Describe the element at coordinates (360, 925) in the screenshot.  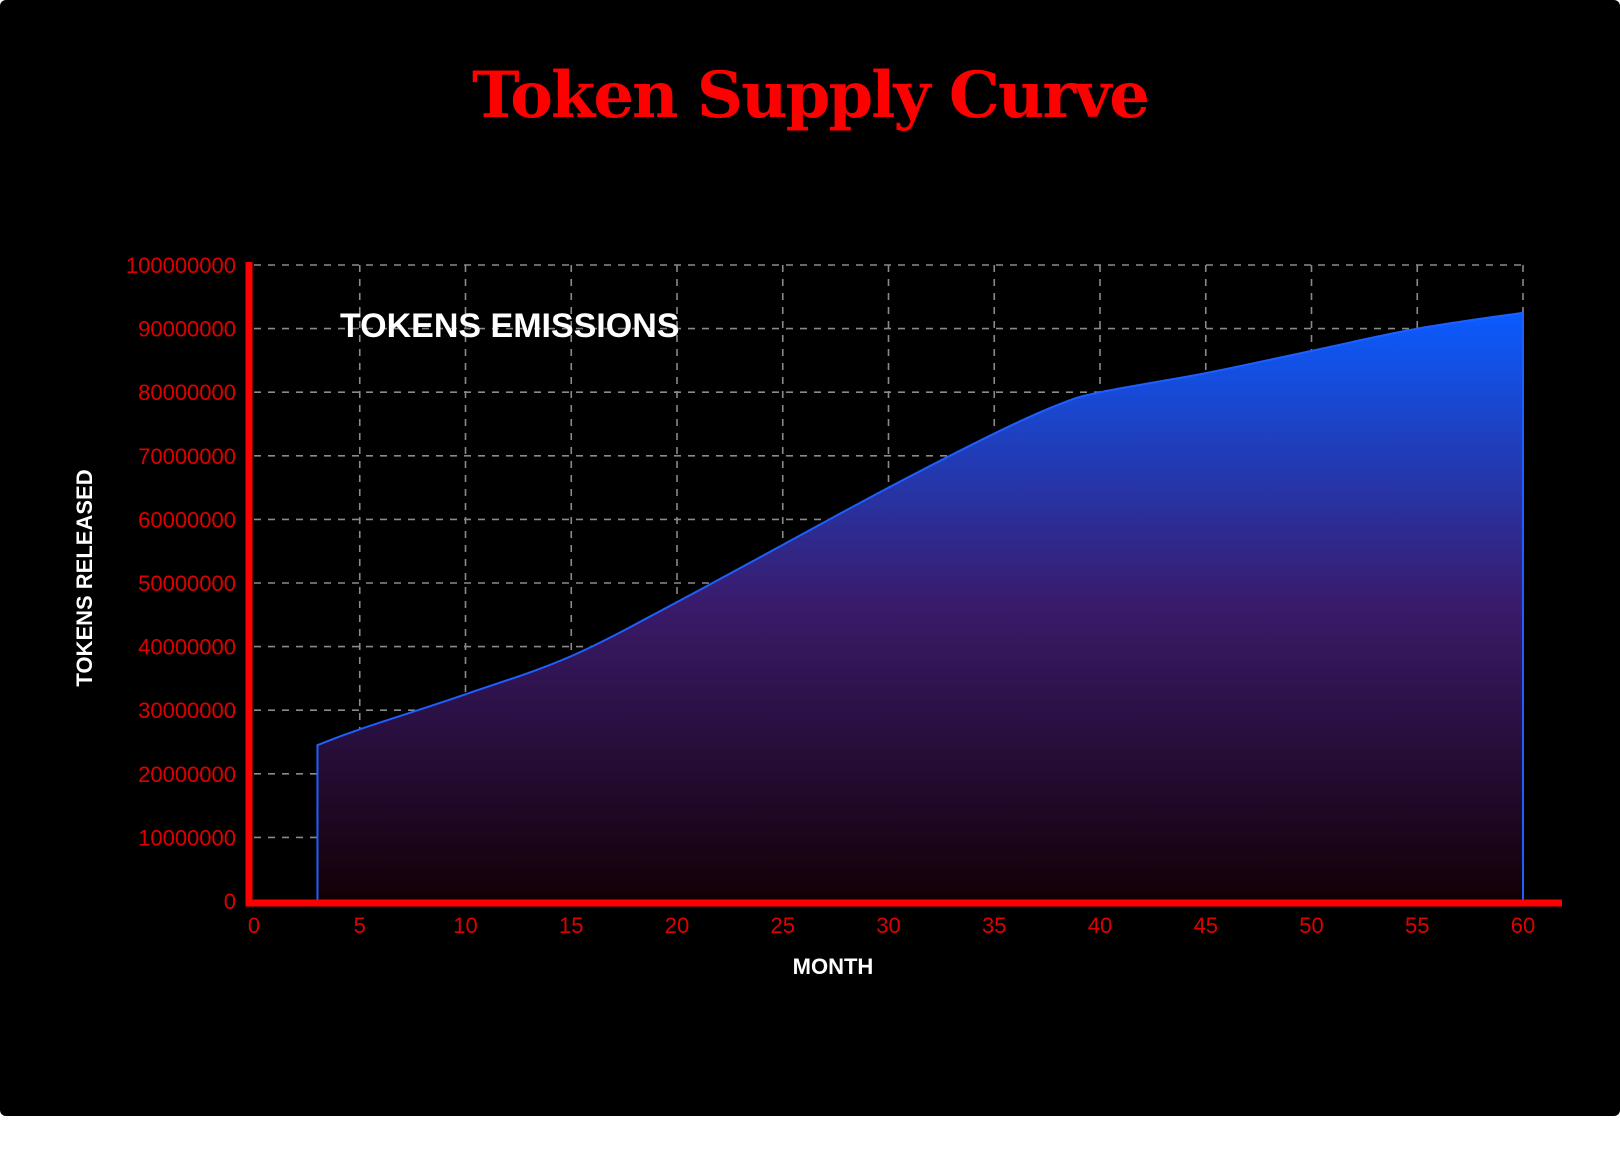
I see `x-tick-label: 5` at that location.